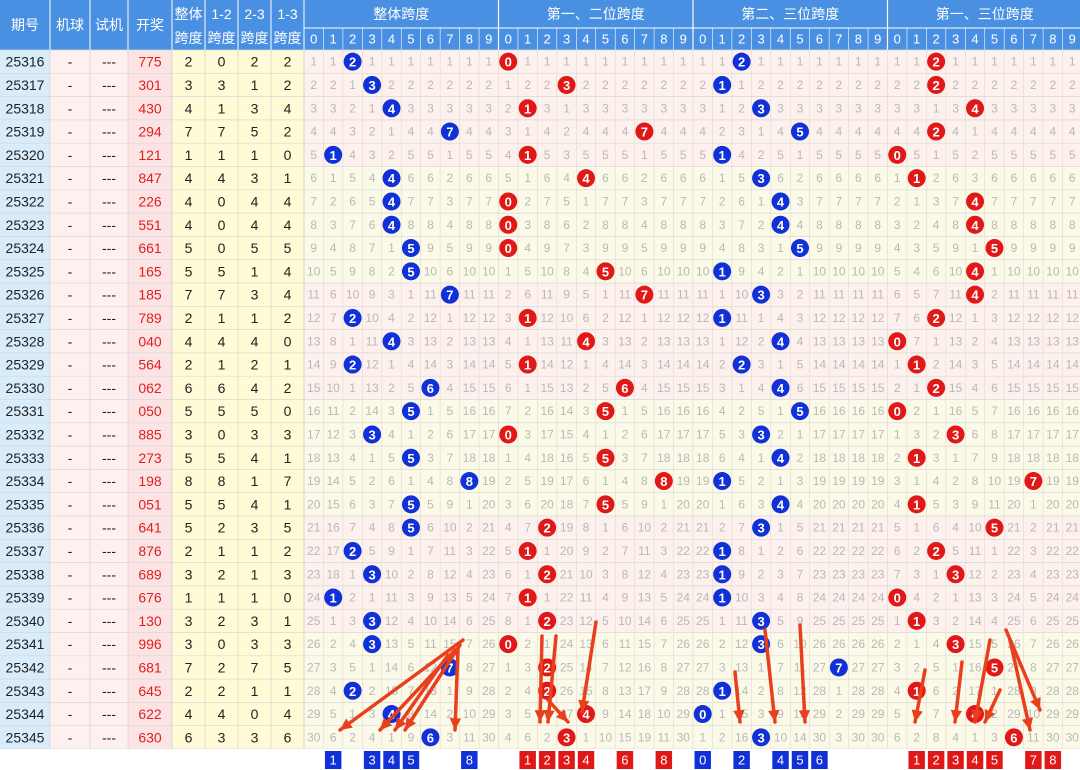  Describe the element at coordinates (333, 39) in the screenshot. I see `digit-header: 1` at that location.